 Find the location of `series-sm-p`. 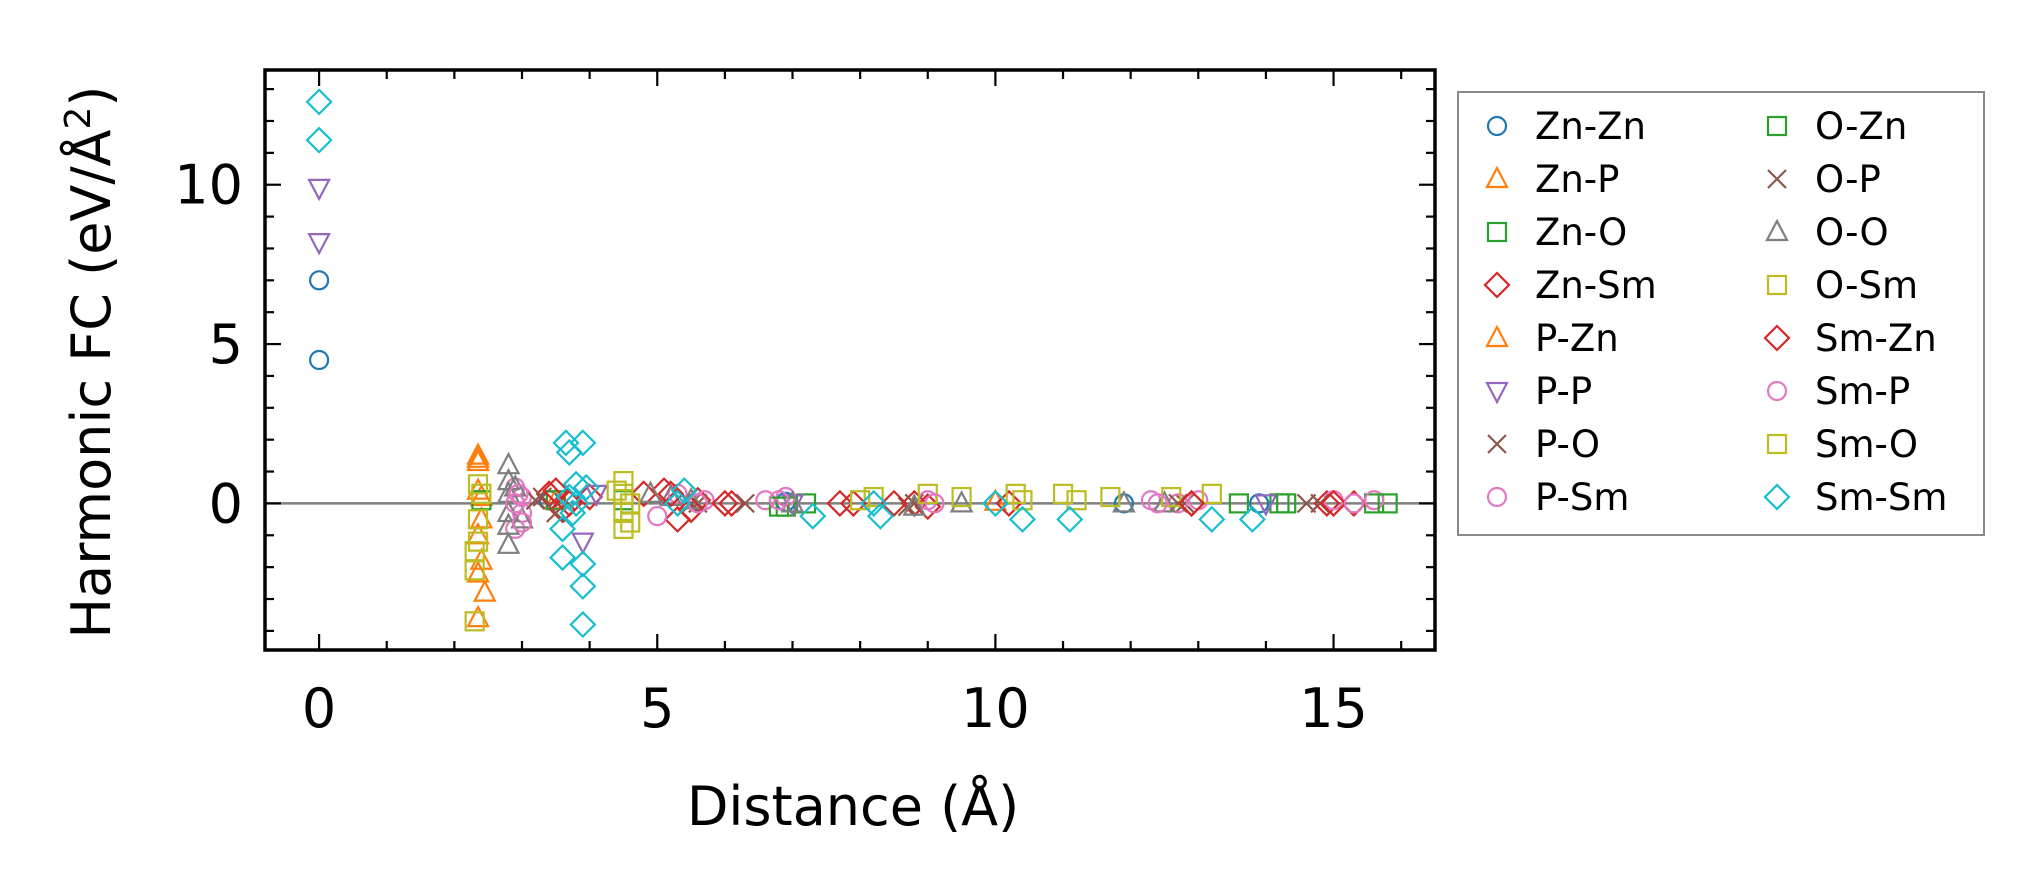

series-sm-p is located at coordinates (934, 508).